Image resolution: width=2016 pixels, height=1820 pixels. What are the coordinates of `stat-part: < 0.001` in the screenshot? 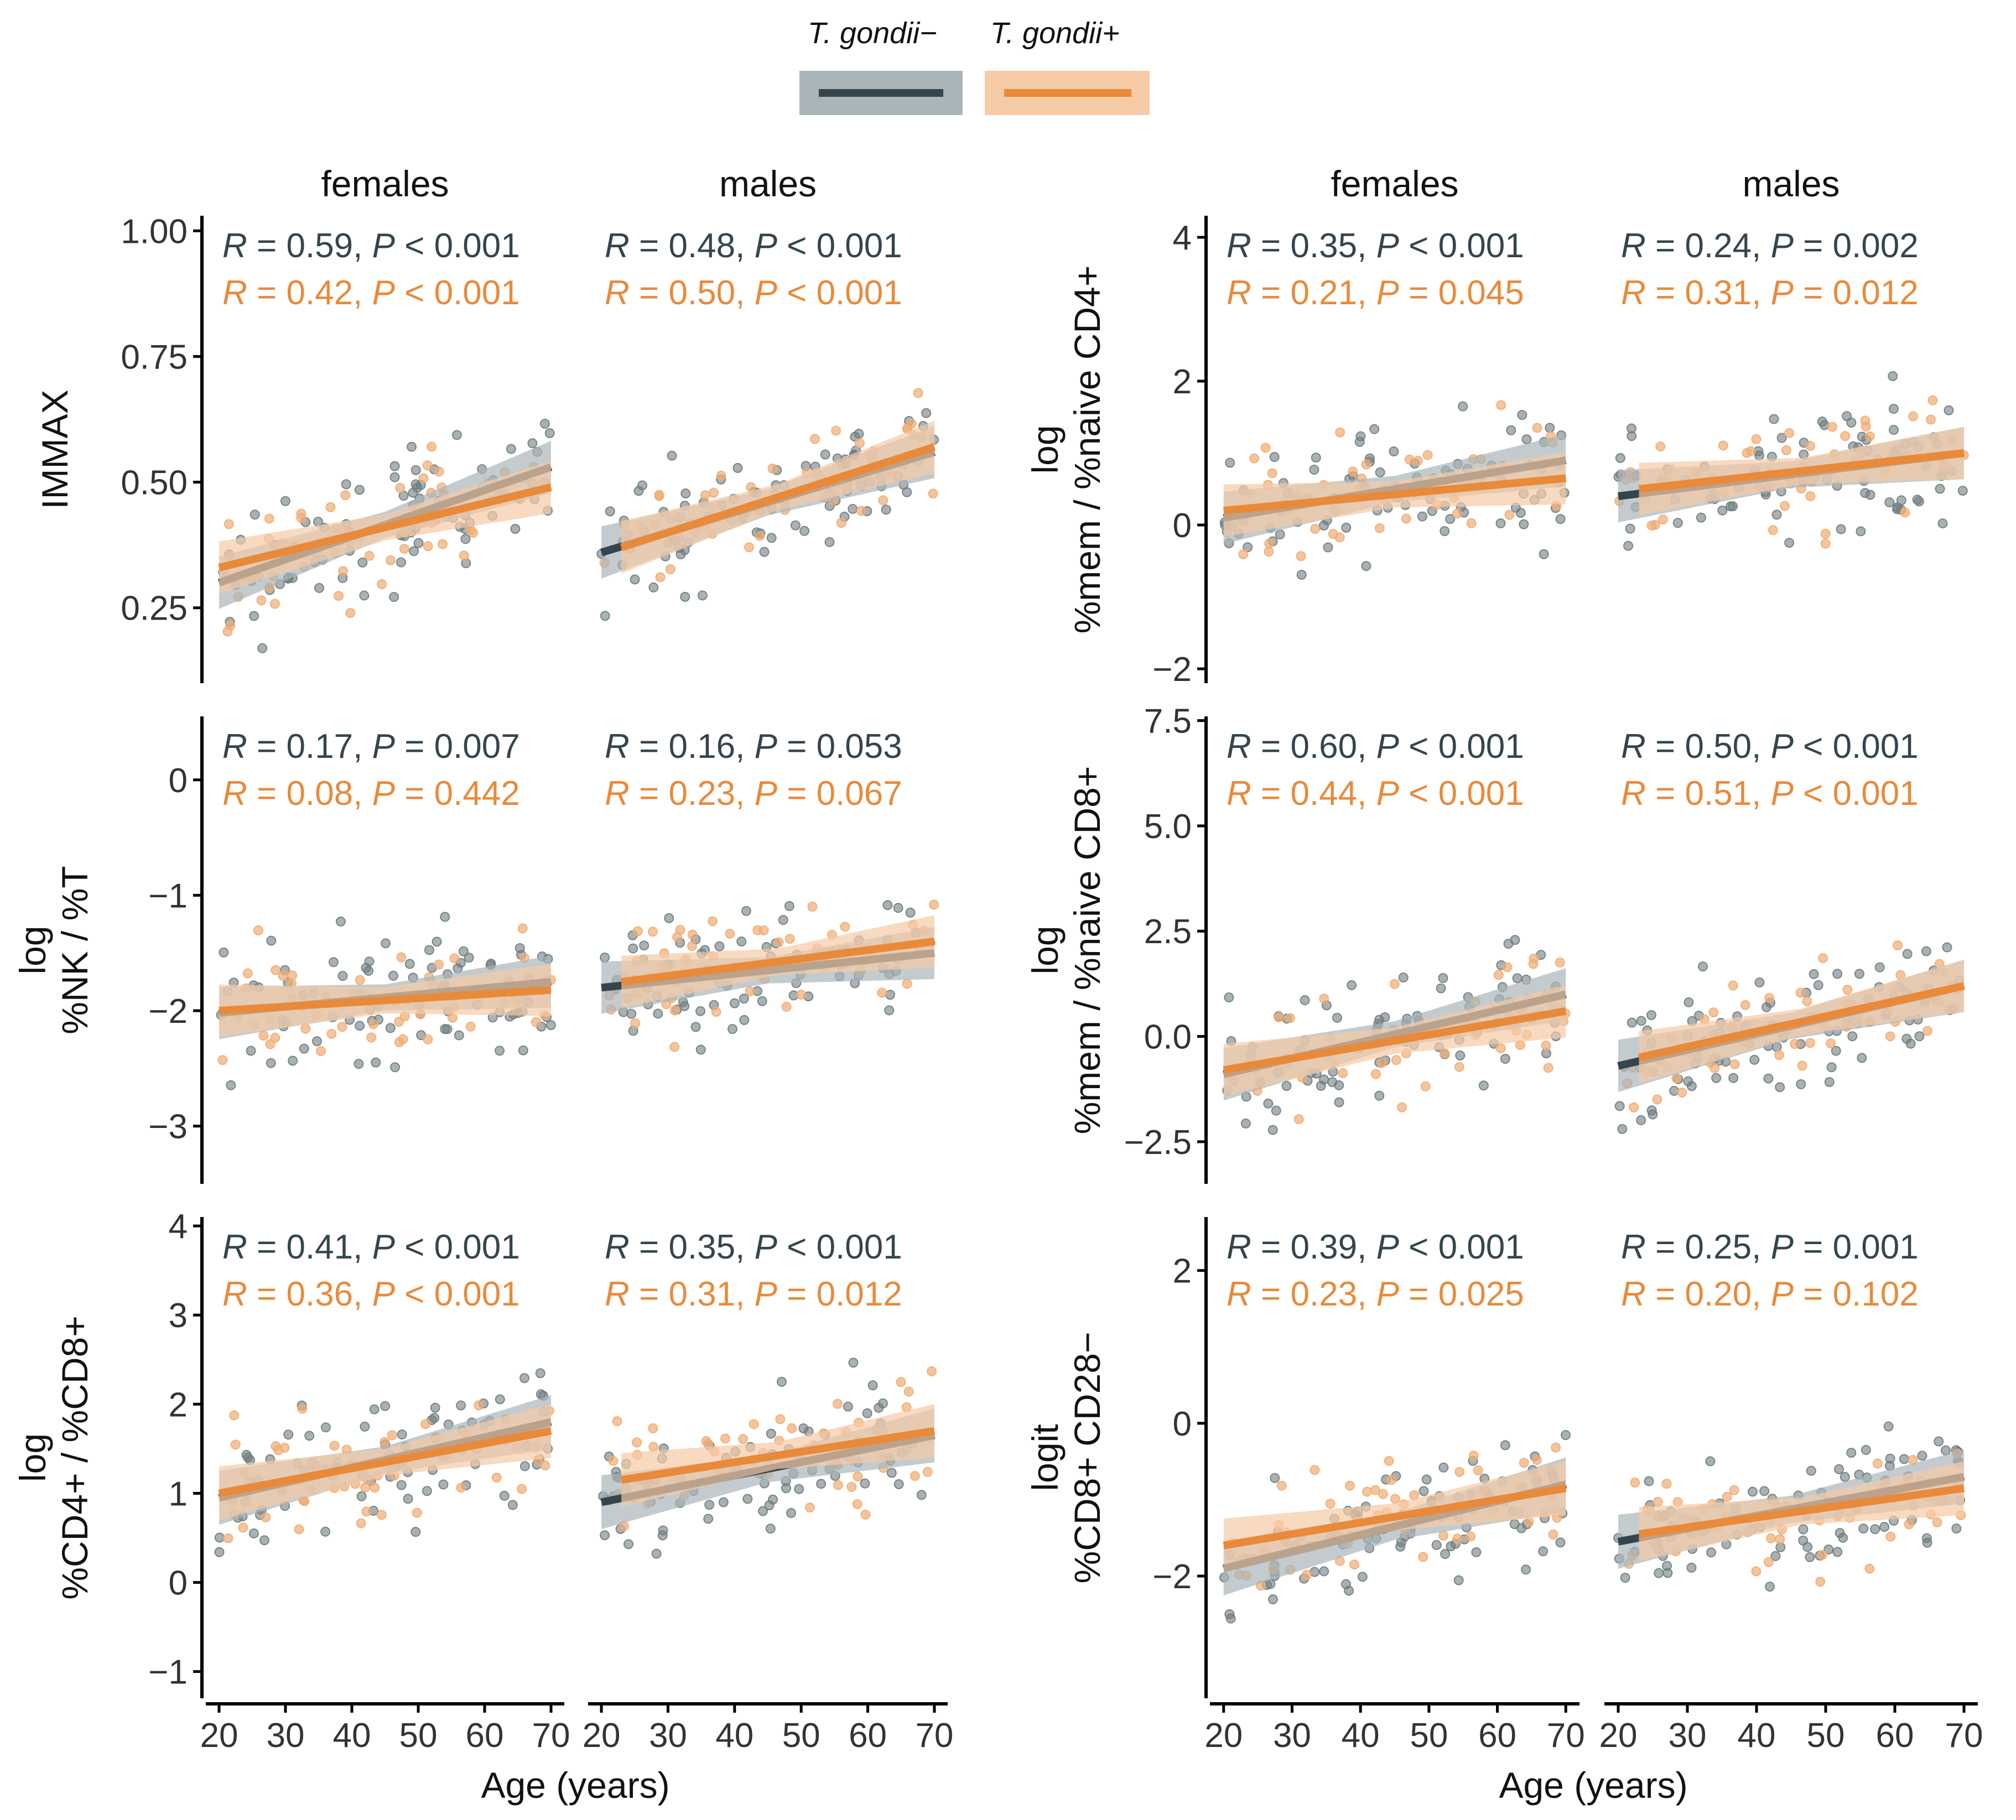 It's located at (840, 293).